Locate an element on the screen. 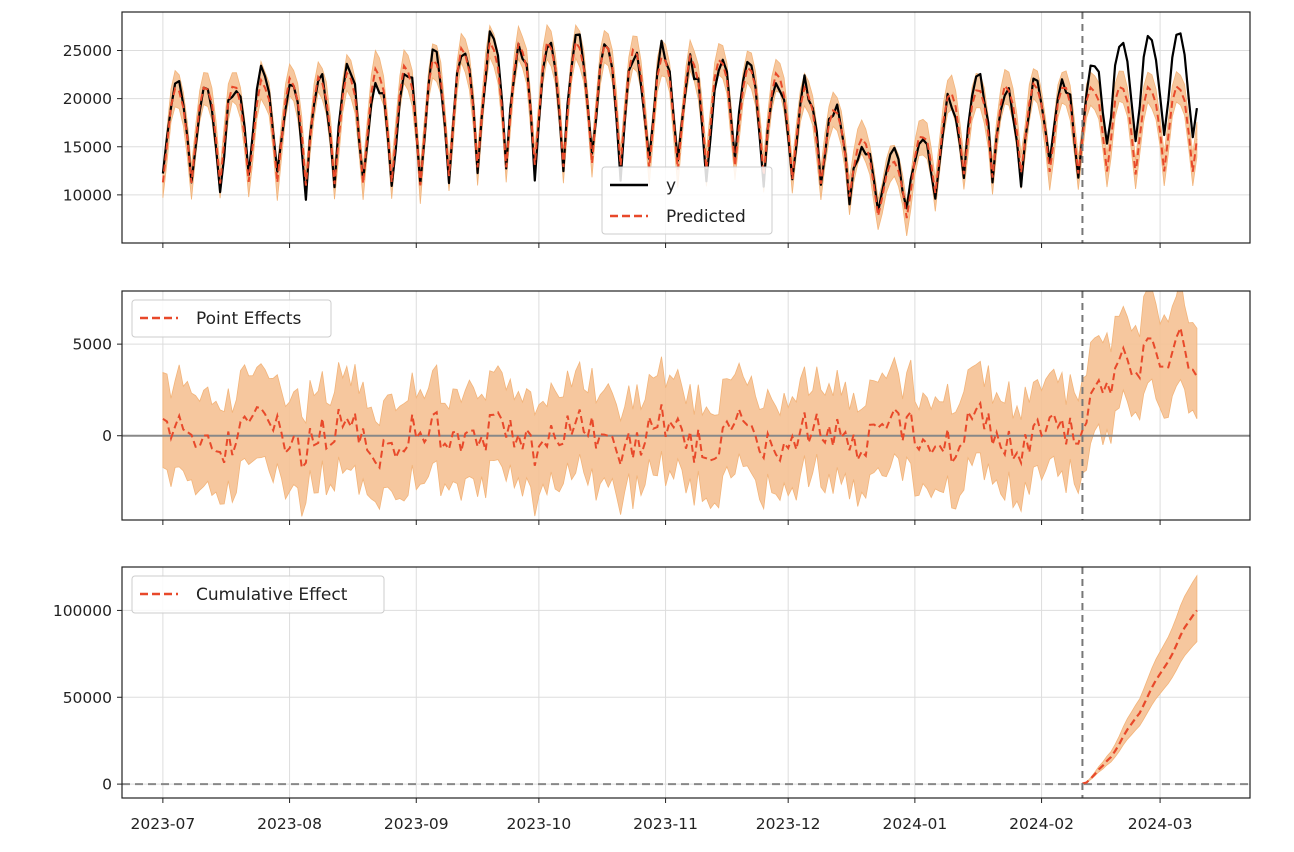 The image size is (1294, 852). legend-label: Point Effects is located at coordinates (249, 319).